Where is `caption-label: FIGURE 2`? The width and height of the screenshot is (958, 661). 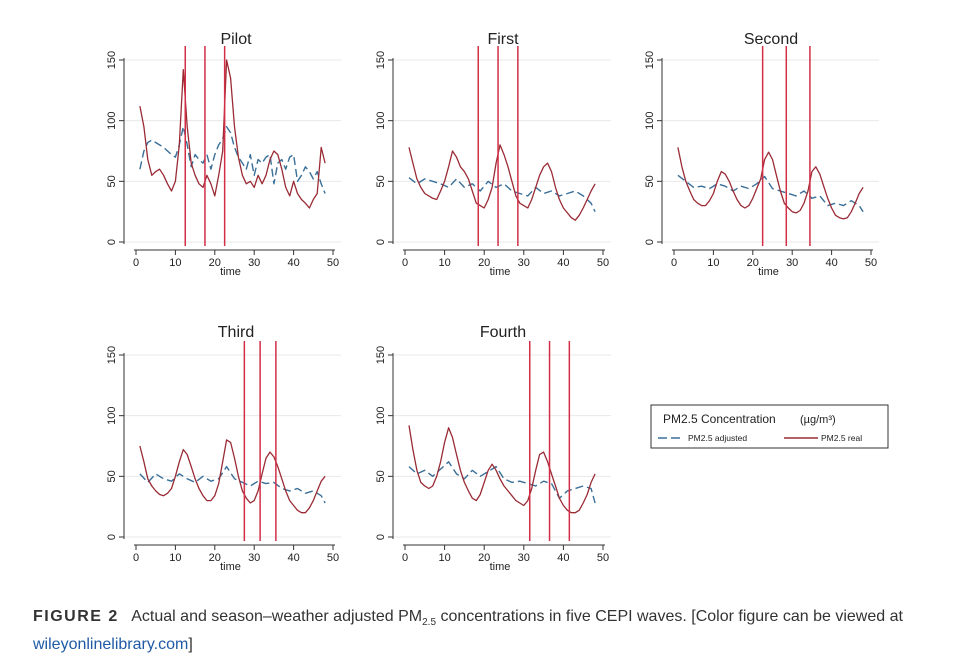 caption-label: FIGURE 2 is located at coordinates (76, 616).